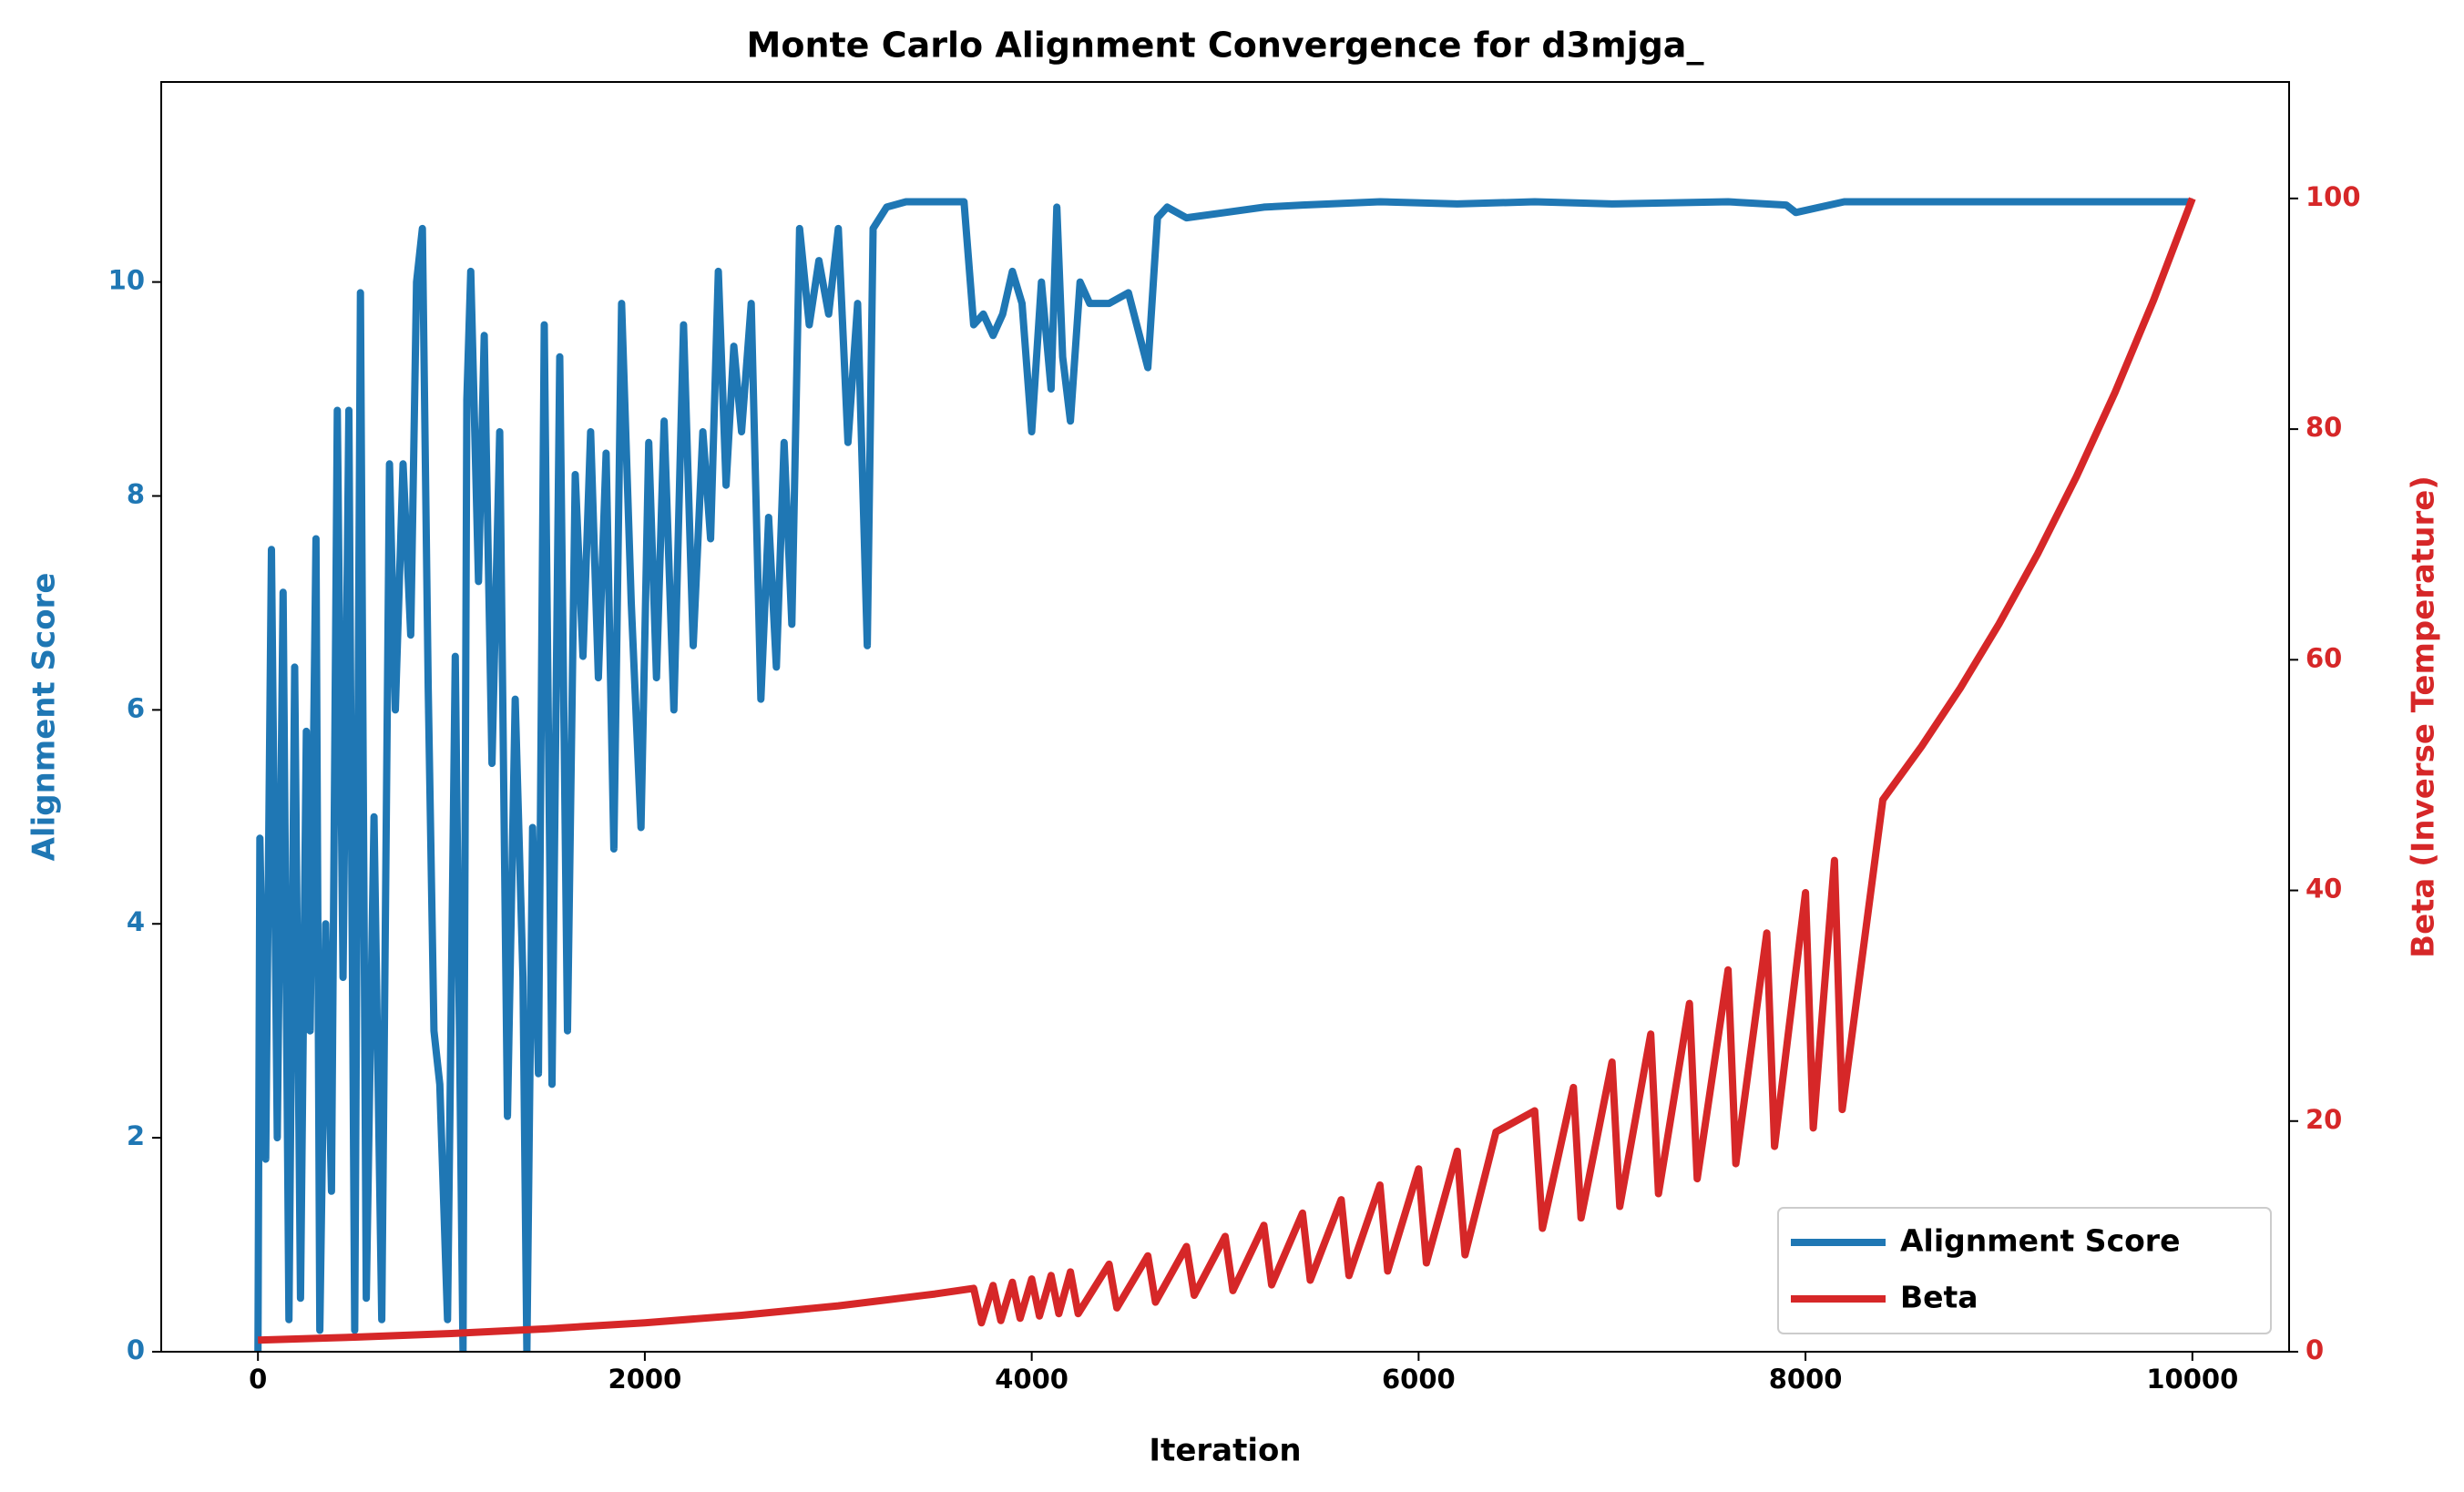 This screenshot has width=2464, height=1492. I want to click on x-tick-label: 10000, so click(2192, 1379).